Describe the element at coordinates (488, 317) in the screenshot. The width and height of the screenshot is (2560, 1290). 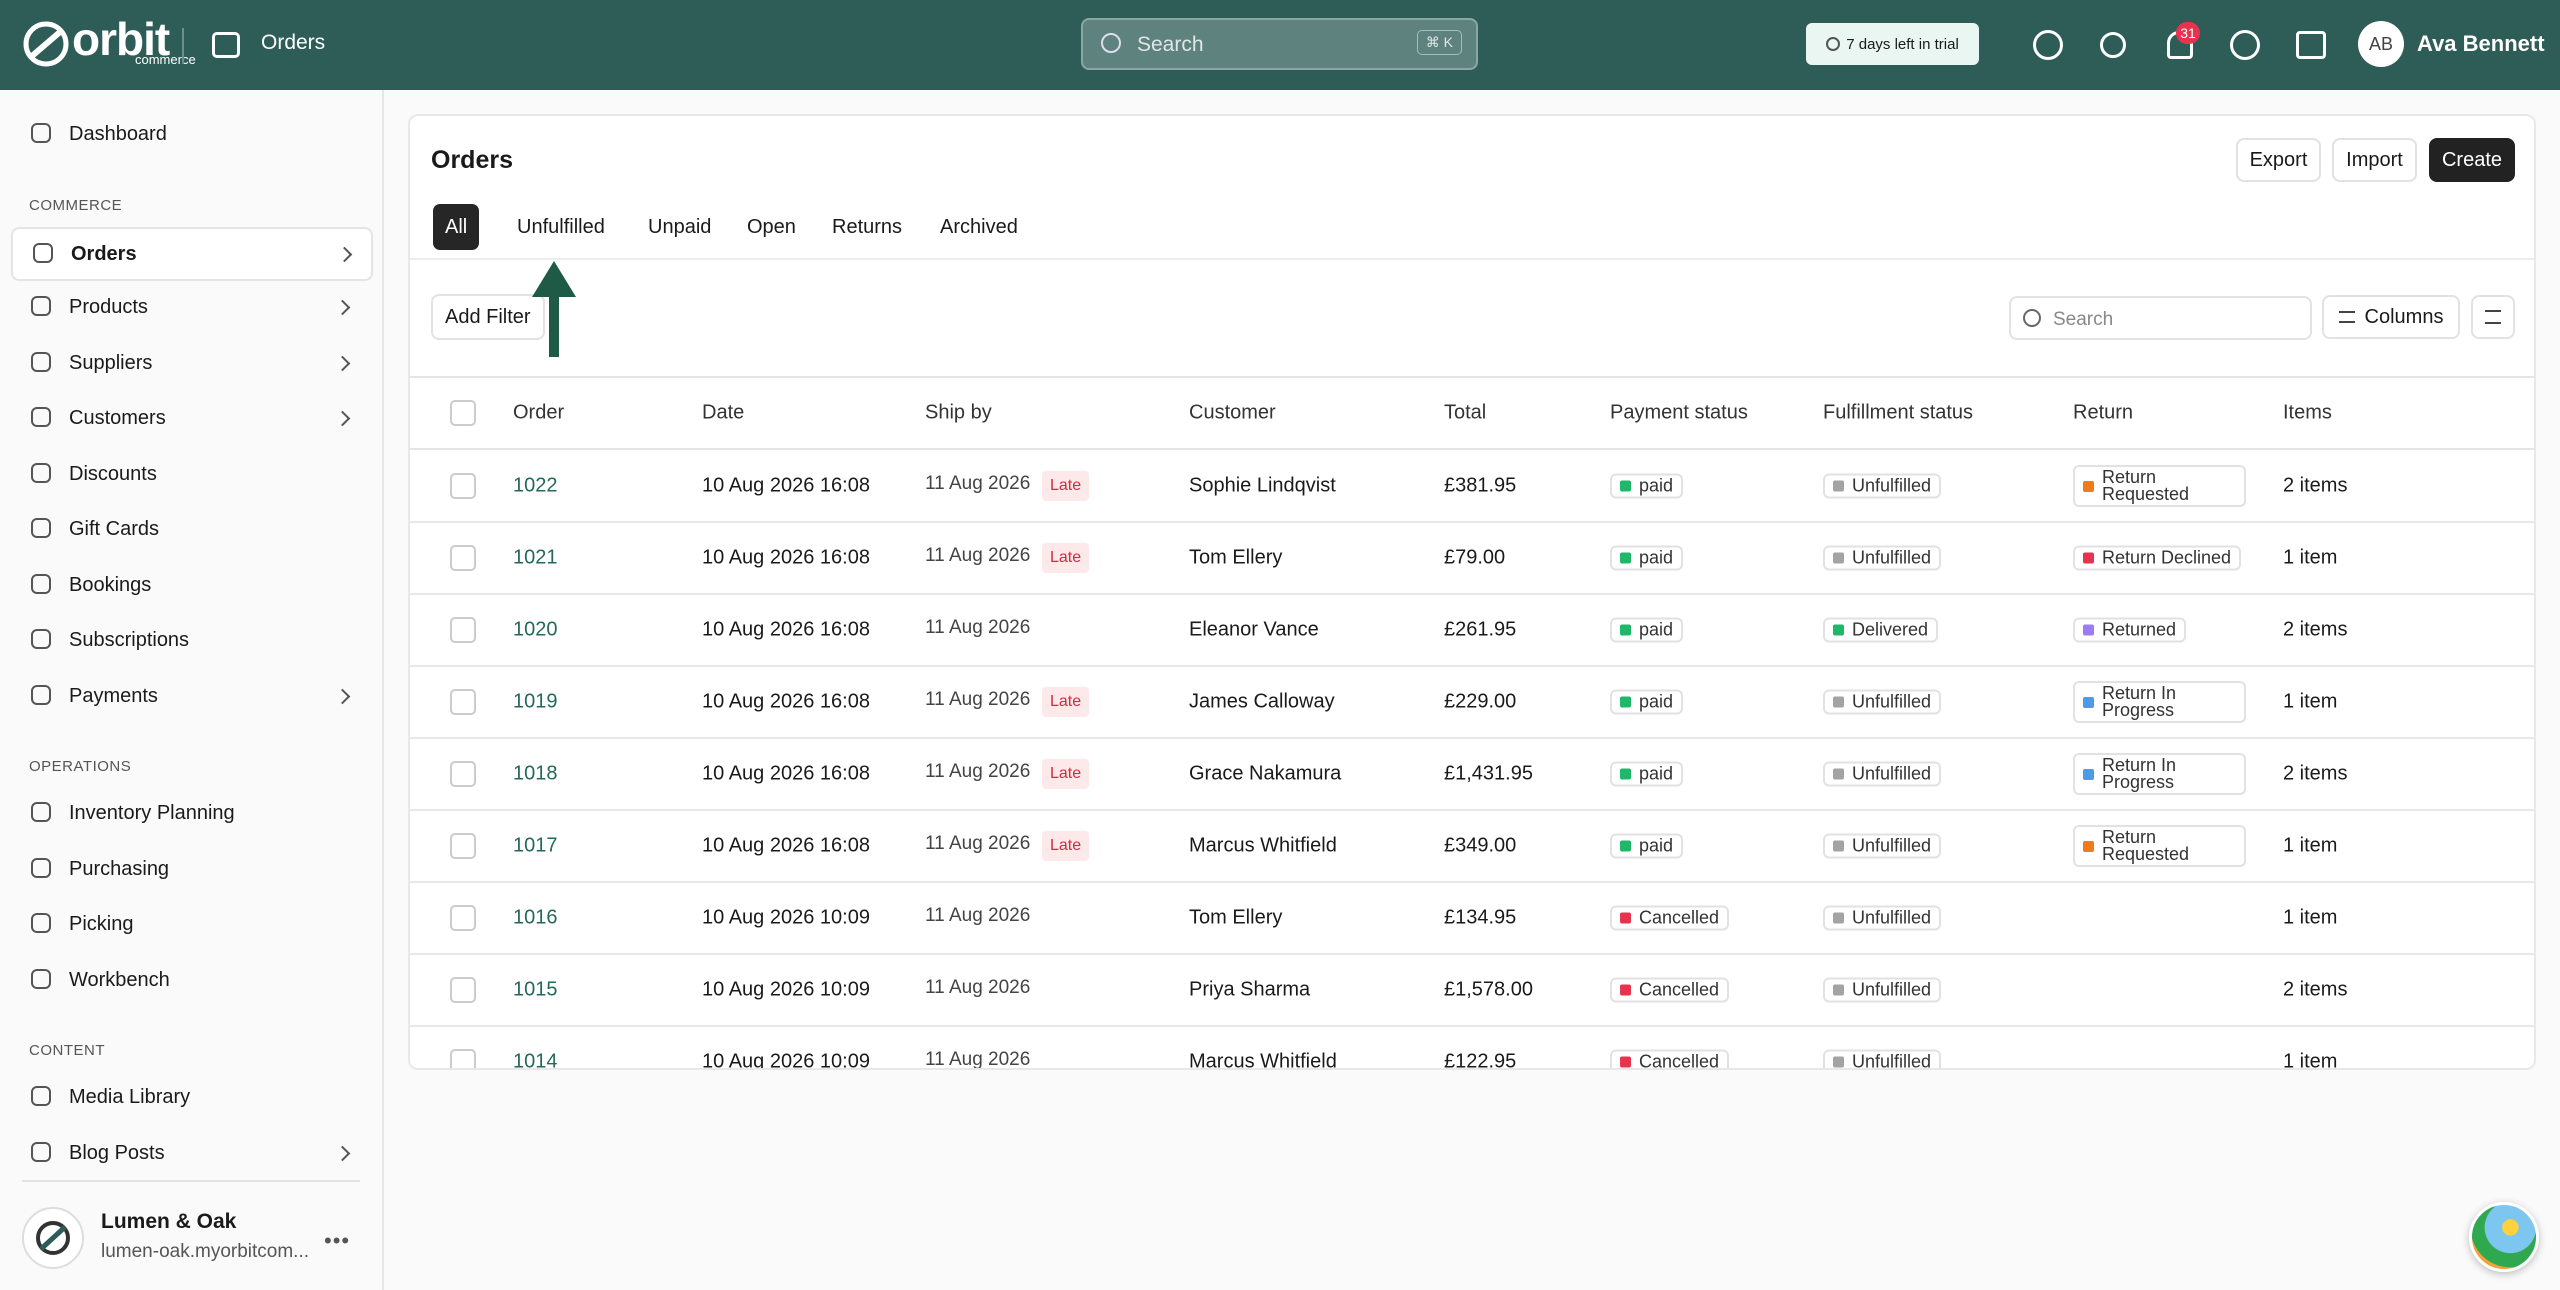
I see `add-filter-button: Add Filter` at that location.